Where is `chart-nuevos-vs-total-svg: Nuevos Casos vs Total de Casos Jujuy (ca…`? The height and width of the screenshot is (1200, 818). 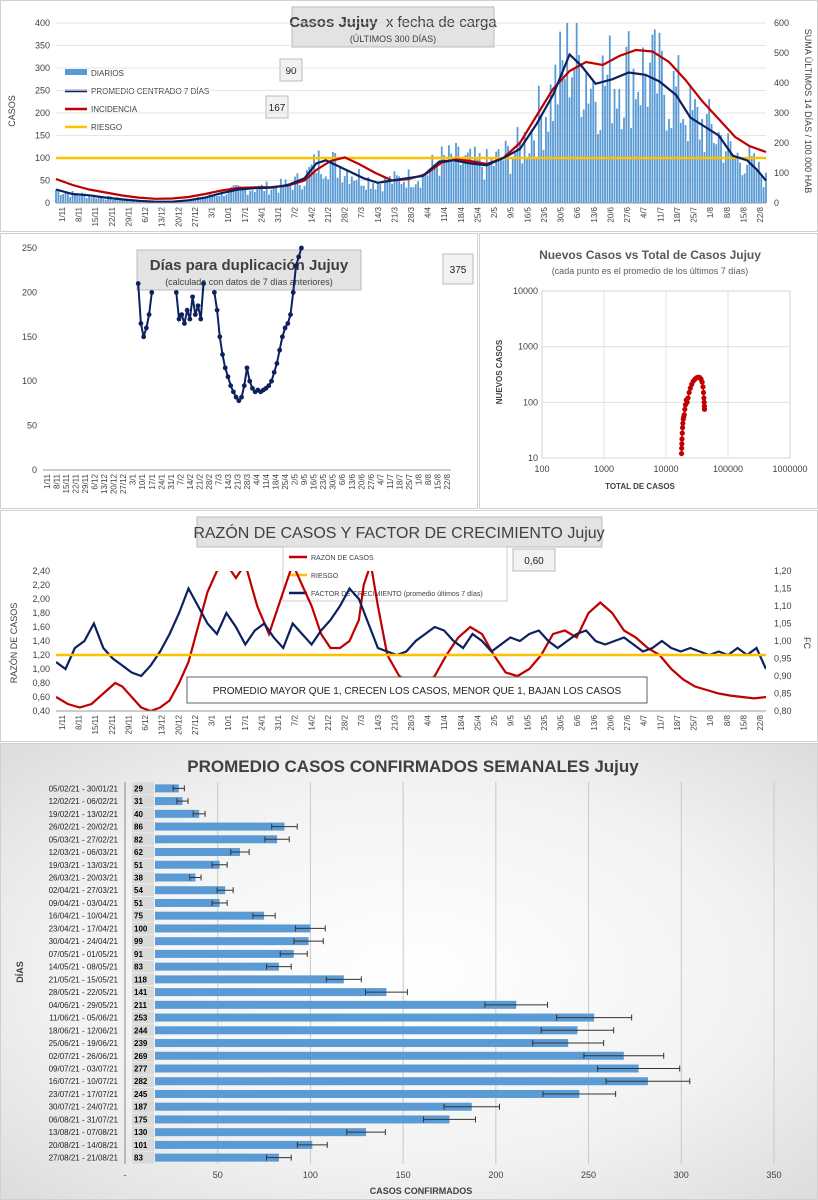 chart-nuevos-vs-total-svg: Nuevos Casos vs Total de Casos Jujuy (ca… is located at coordinates (651, 369).